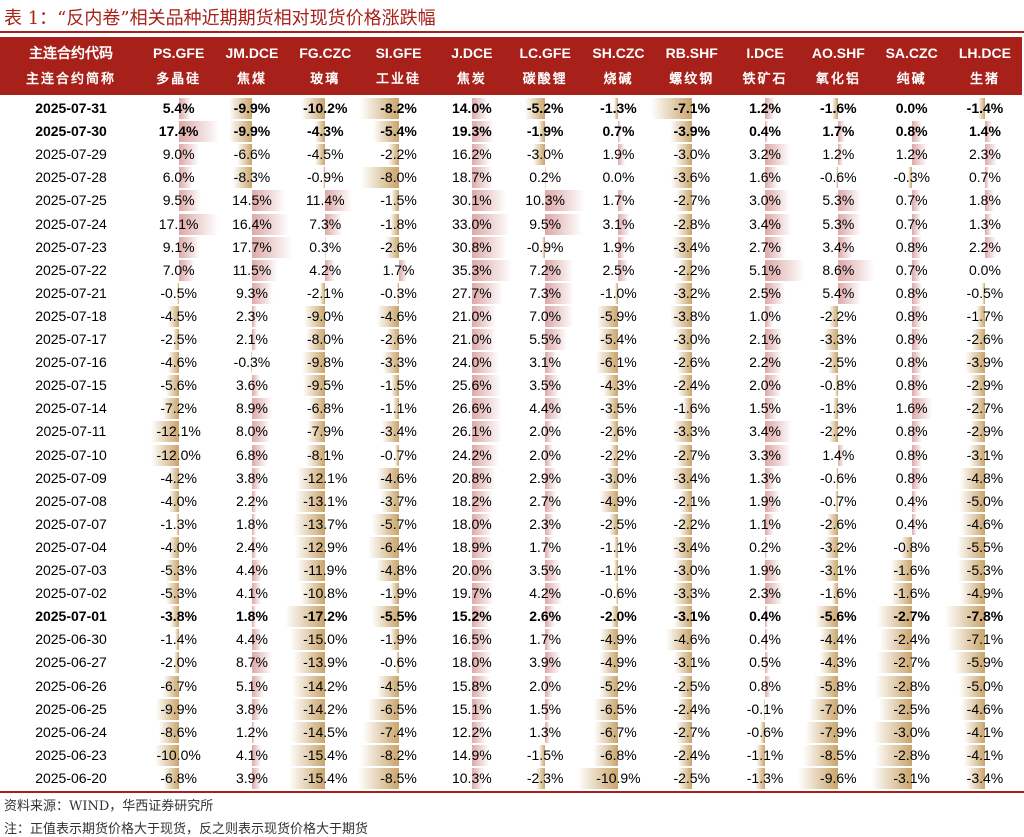  Describe the element at coordinates (471, 315) in the screenshot. I see `cell-value: 21.0%` at that location.